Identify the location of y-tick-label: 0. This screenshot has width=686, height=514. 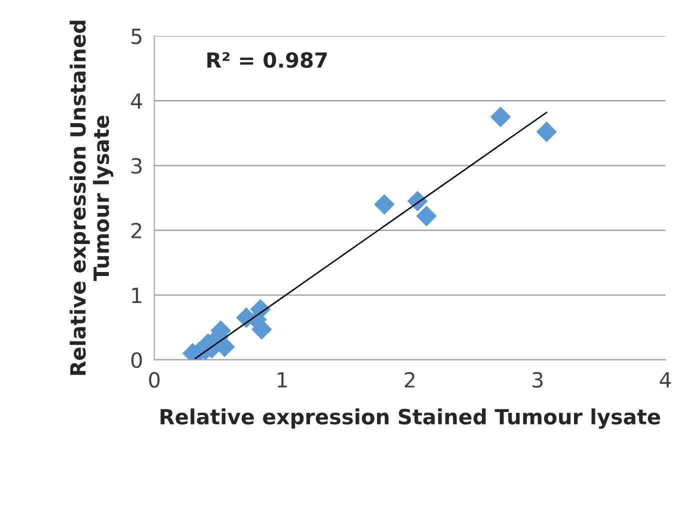
(136, 360).